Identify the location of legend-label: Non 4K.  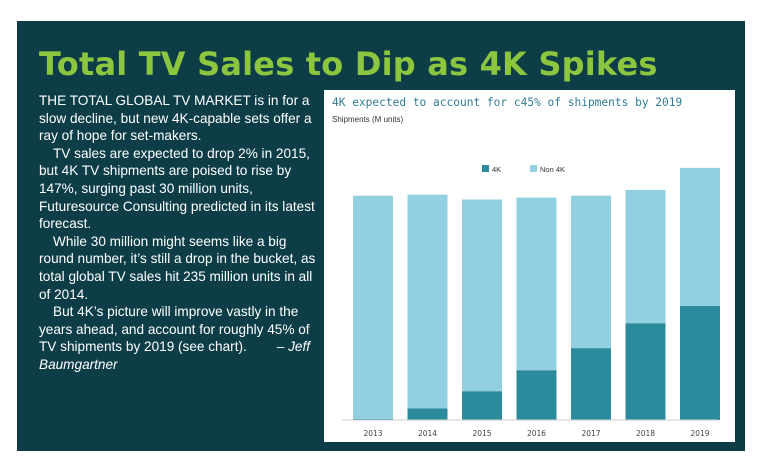
(552, 169).